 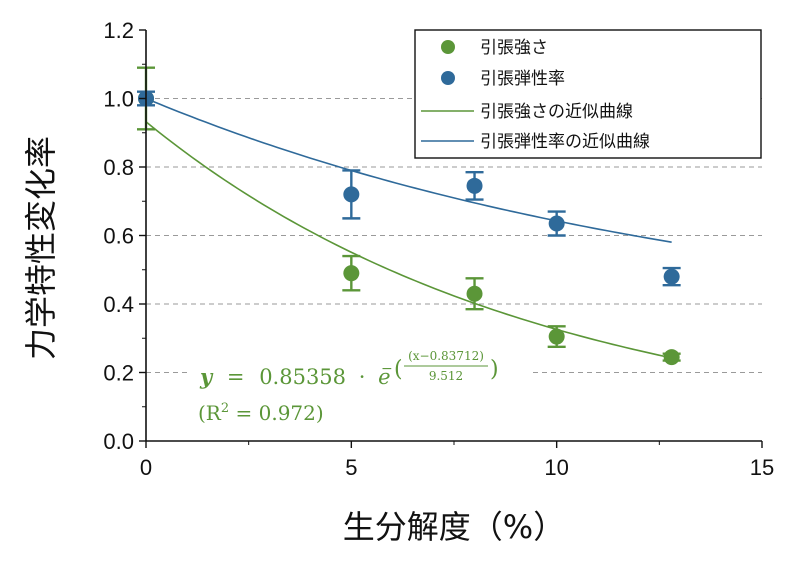 I want to click on x-axis-title: 生分解度（%）, so click(x=454, y=527).